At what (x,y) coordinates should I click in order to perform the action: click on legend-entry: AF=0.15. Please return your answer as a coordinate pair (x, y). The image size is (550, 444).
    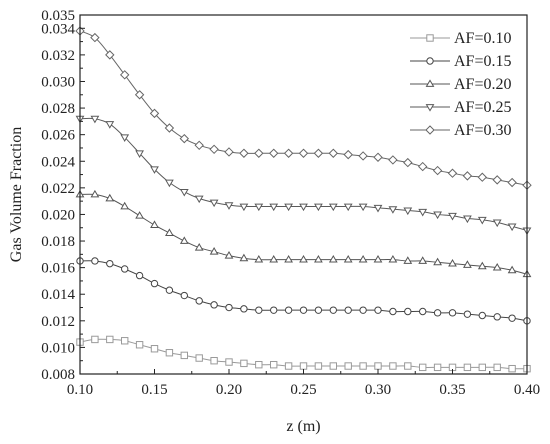
    Looking at the image, I should click on (460, 61).